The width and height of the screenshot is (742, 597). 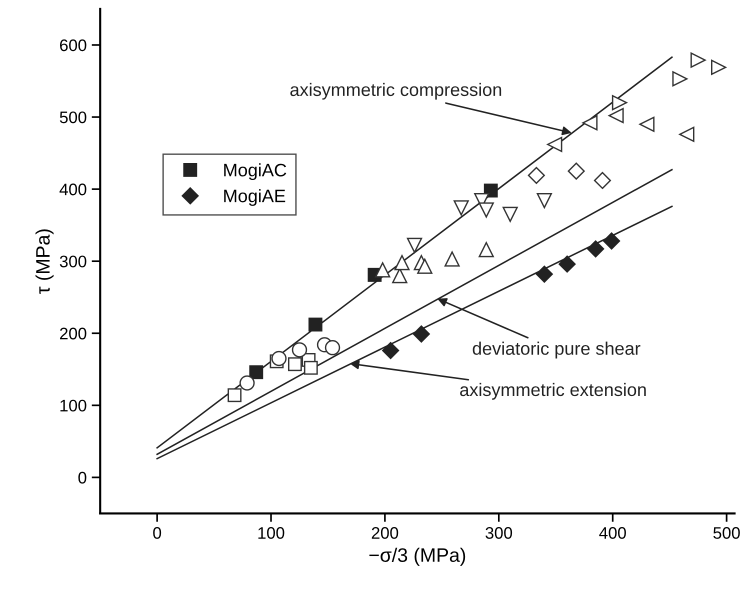 I want to click on annotation: axisymmetric compression, so click(x=396, y=91).